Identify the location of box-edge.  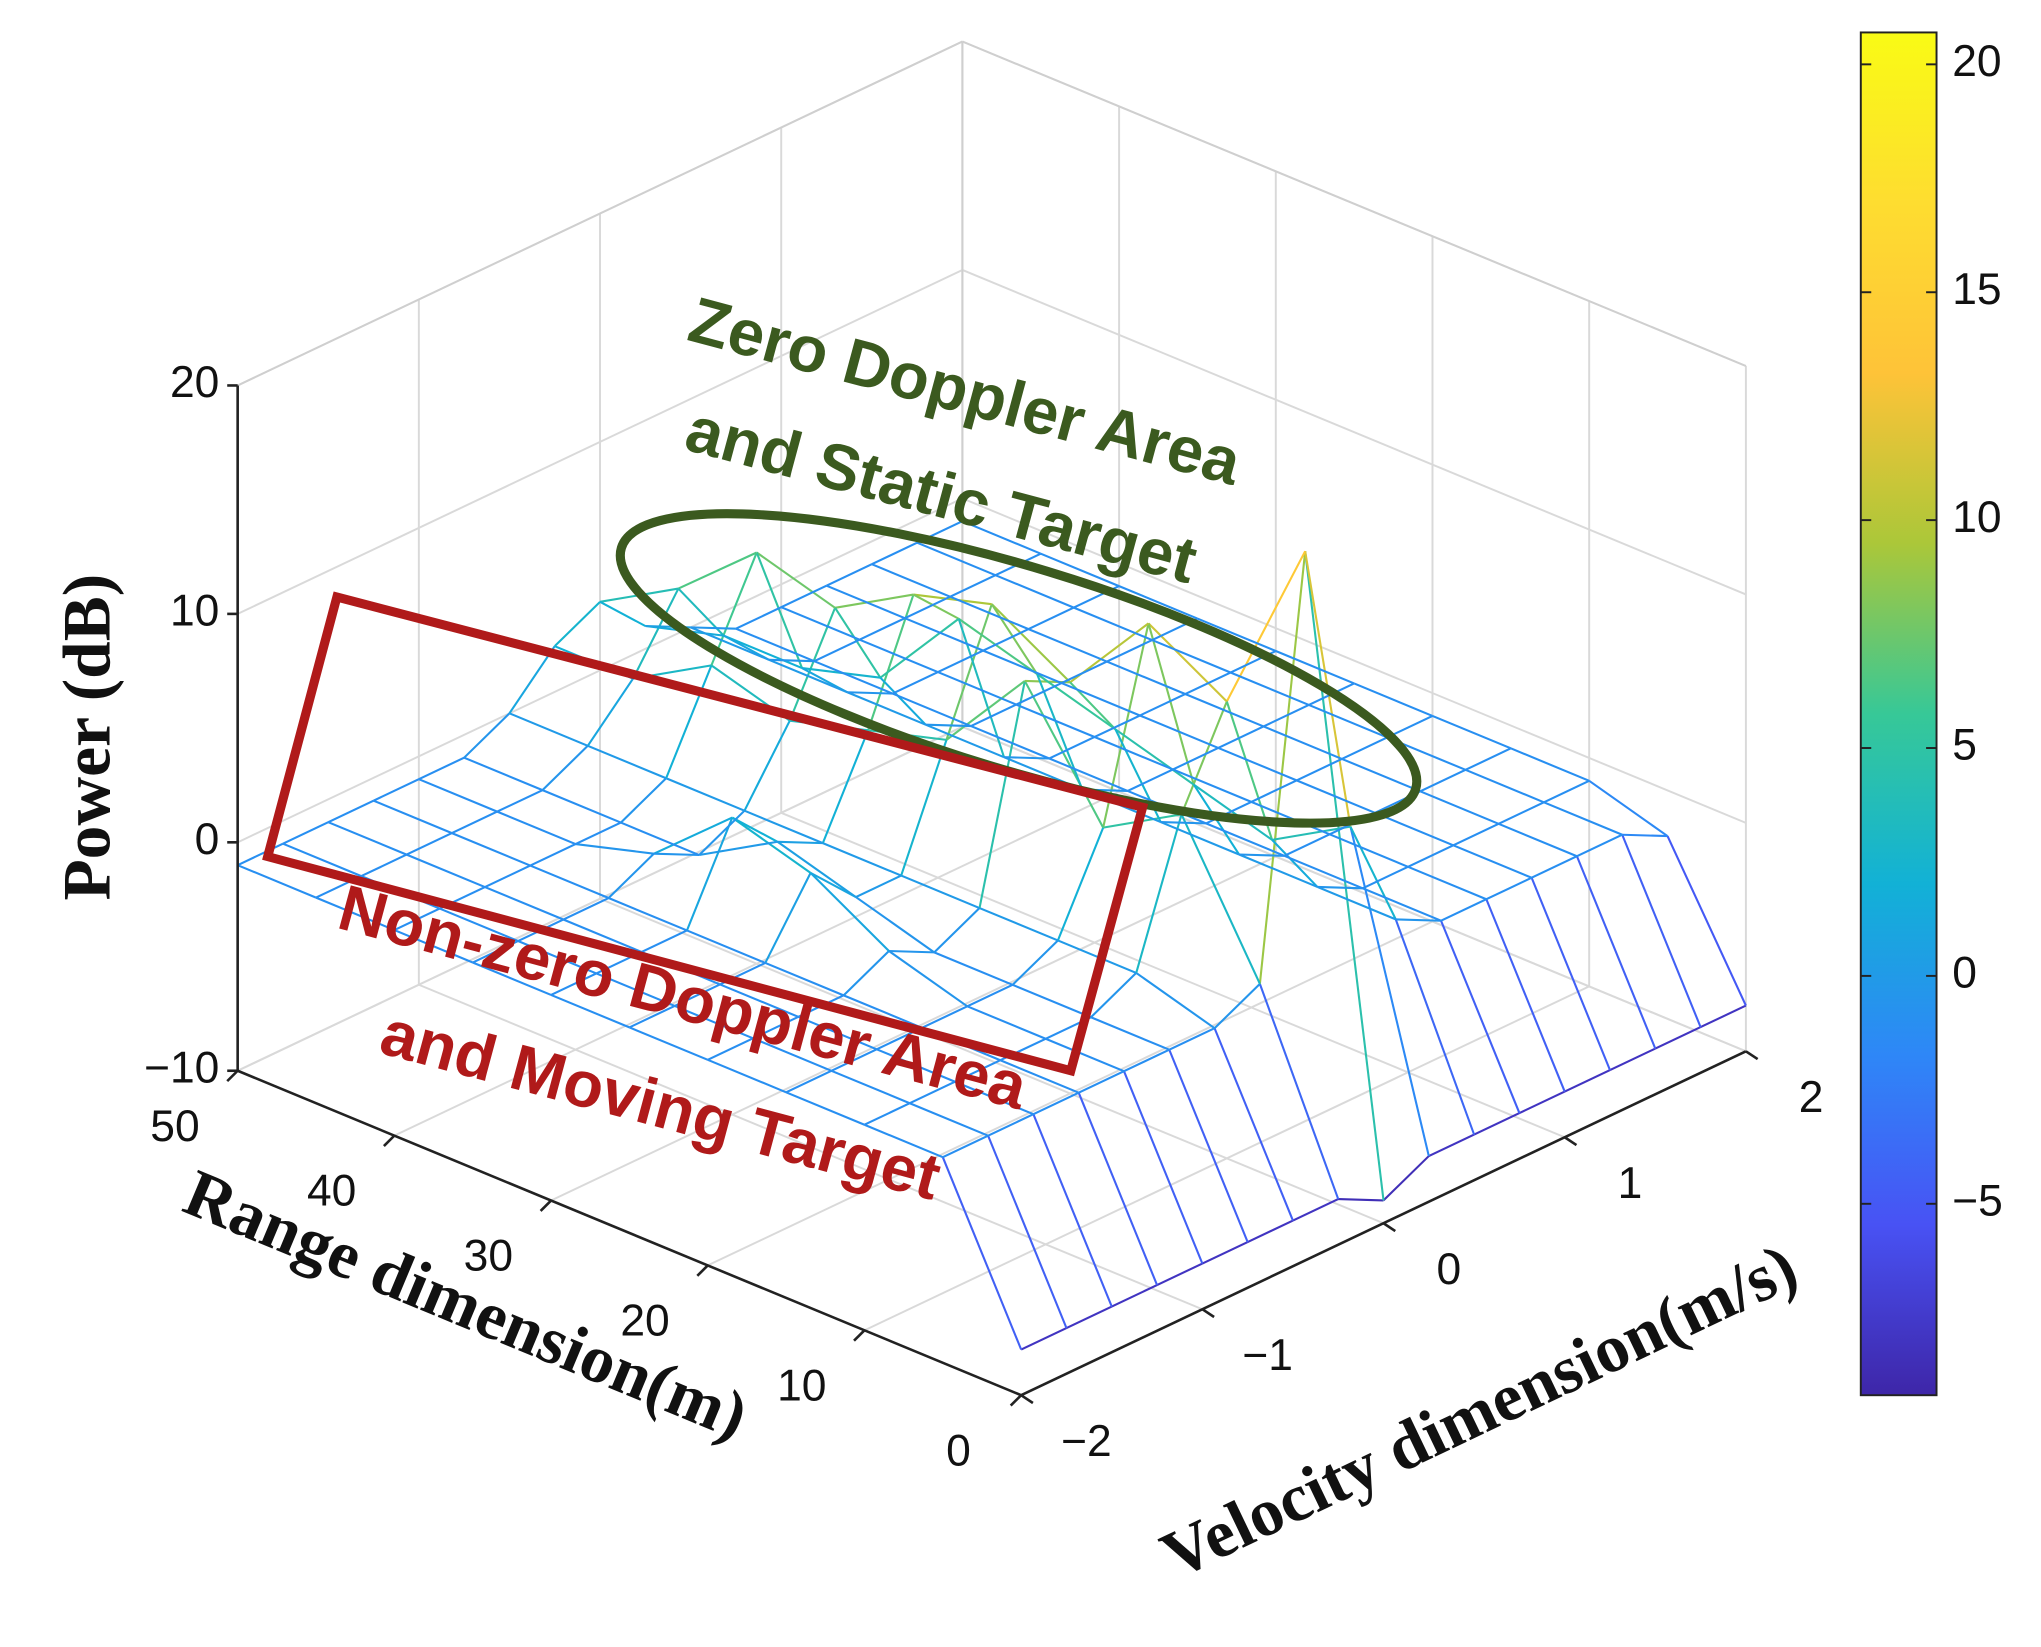
(600, 213).